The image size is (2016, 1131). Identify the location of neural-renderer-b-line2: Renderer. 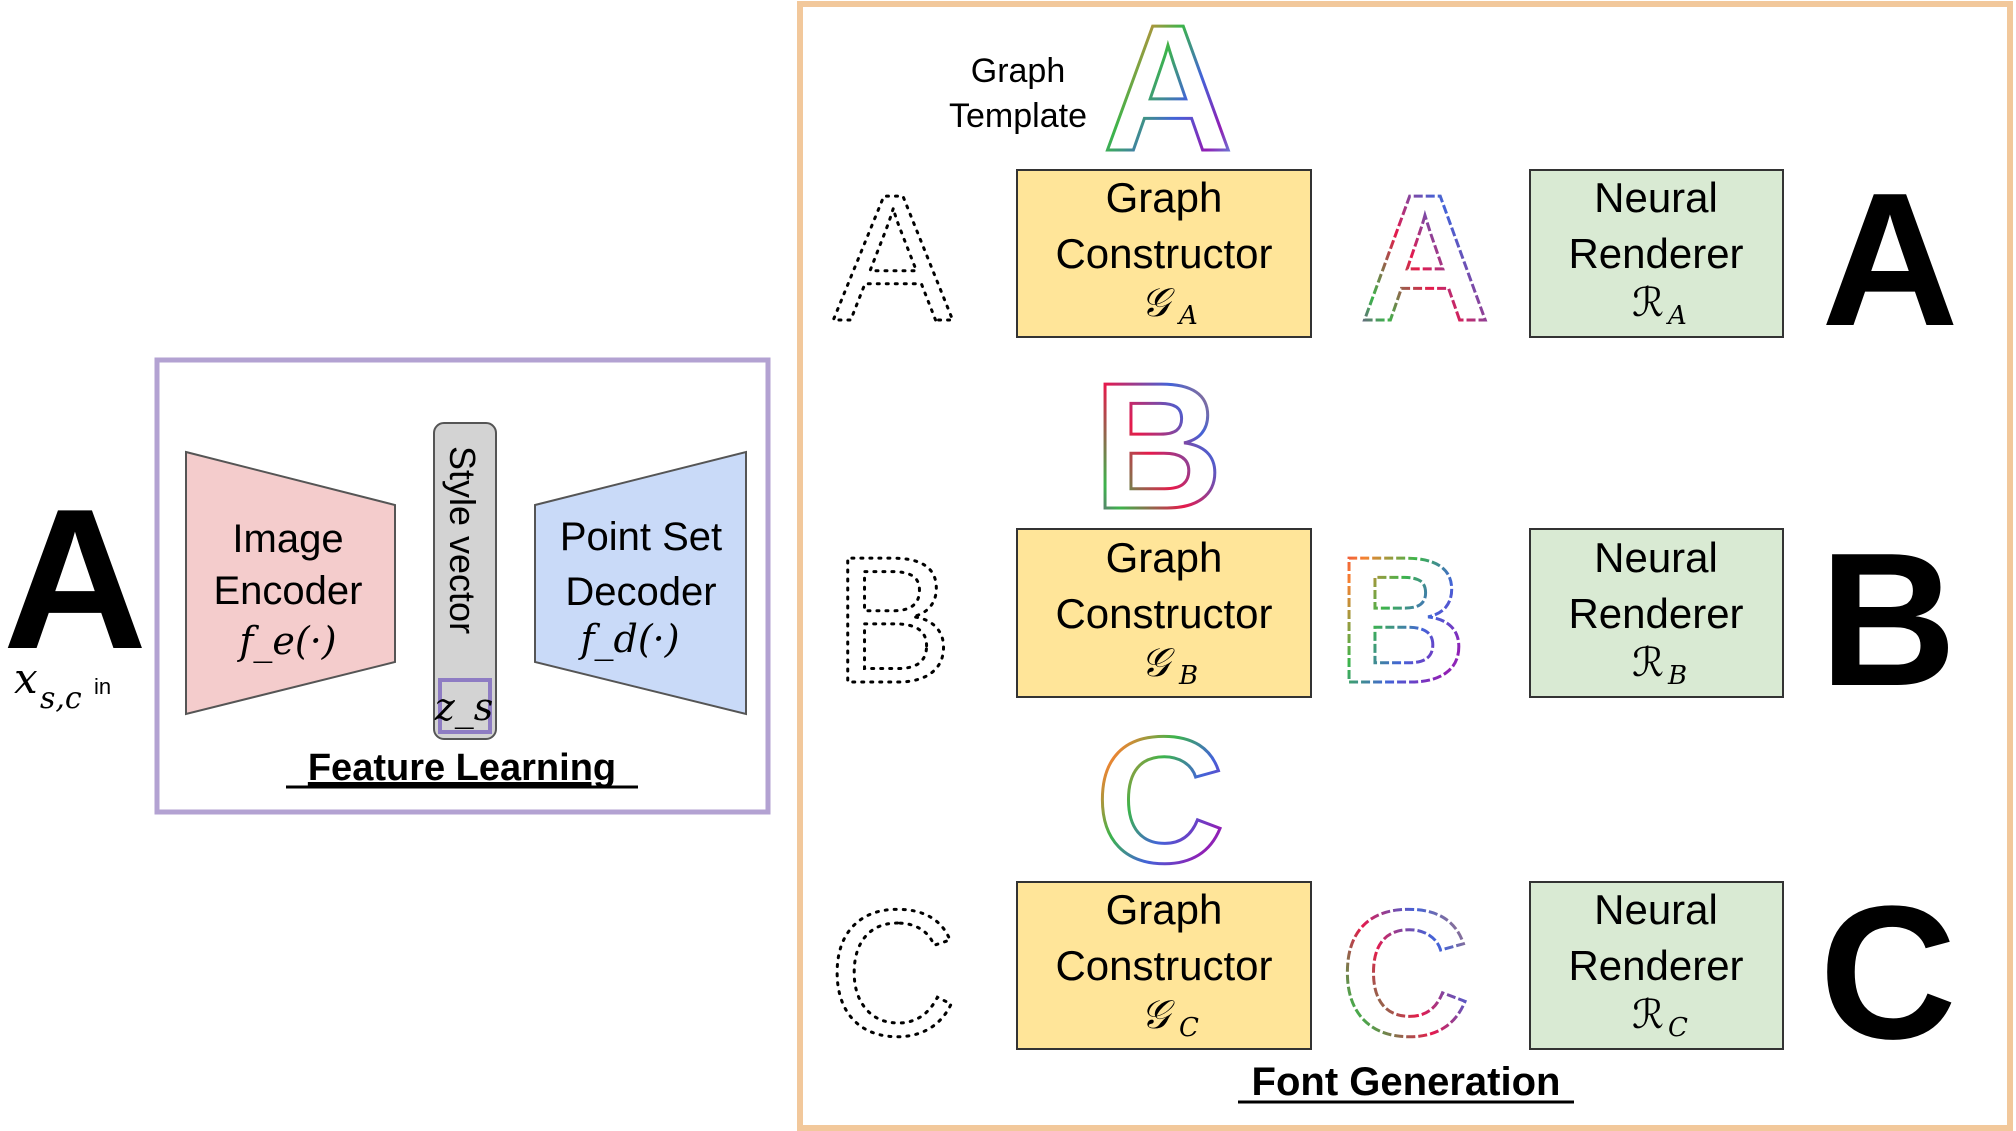
(1655, 613).